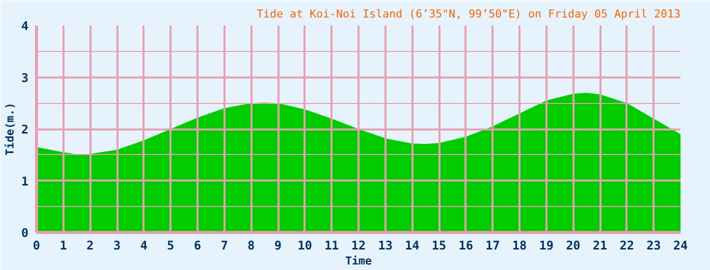  I want to click on x-tick-label: 17, so click(492, 245).